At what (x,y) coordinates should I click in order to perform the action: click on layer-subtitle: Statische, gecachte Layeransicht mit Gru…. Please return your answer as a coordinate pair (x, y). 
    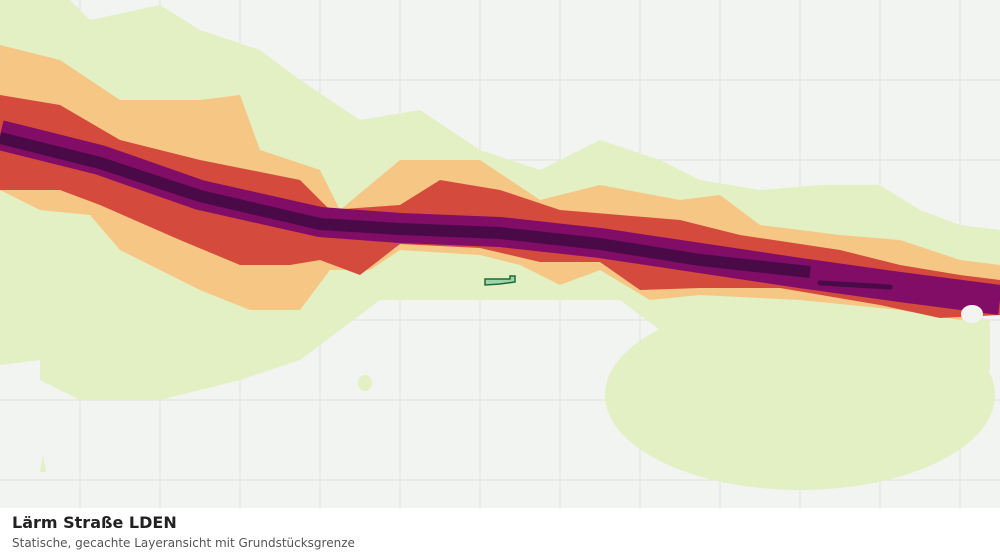
    Looking at the image, I should click on (183, 543).